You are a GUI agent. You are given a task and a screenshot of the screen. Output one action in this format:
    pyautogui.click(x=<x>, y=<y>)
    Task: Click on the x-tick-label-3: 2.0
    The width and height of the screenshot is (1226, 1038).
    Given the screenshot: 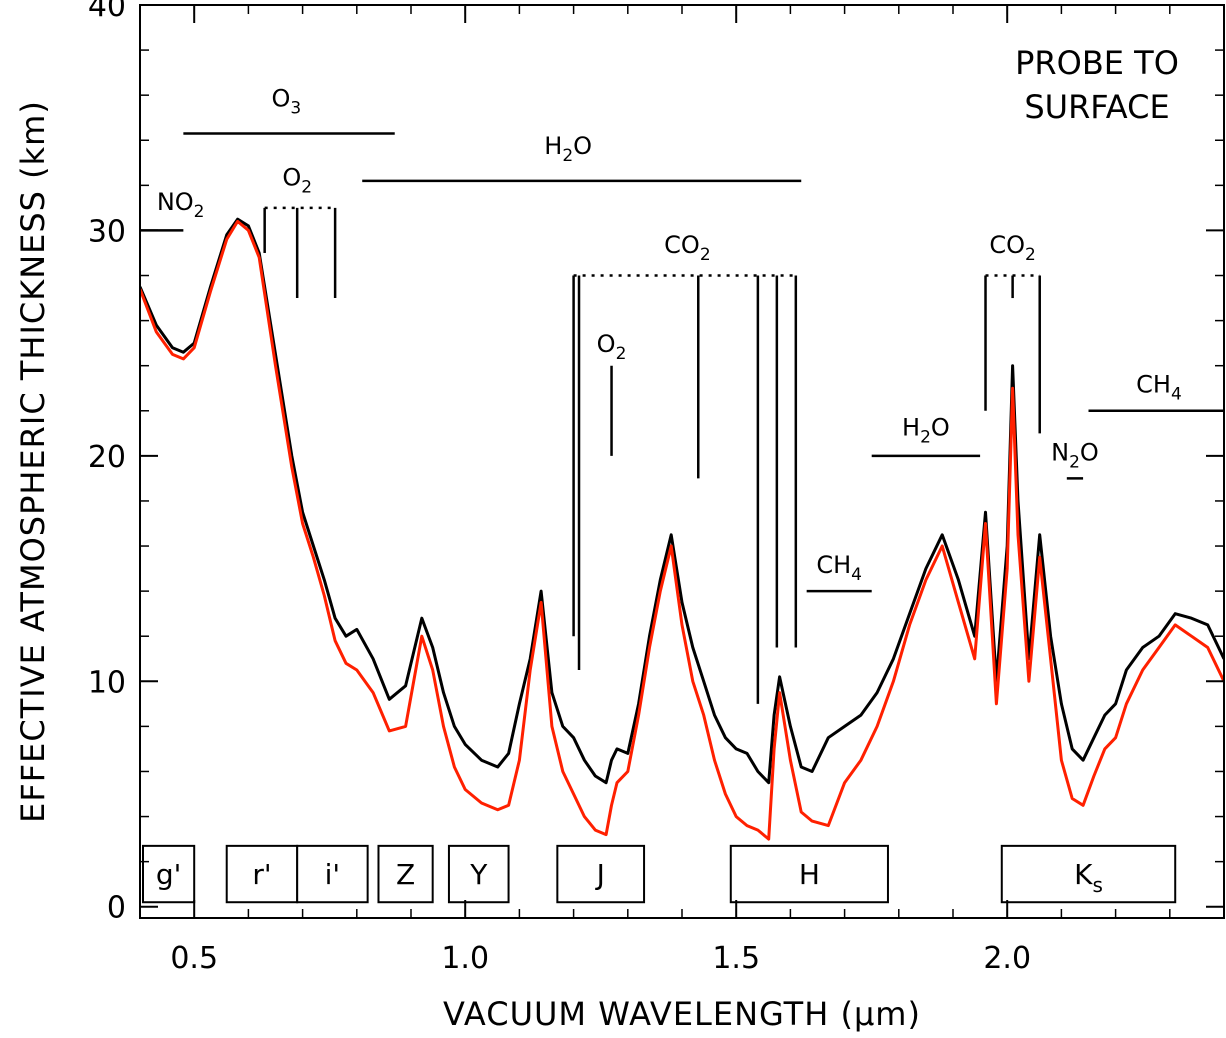 What is the action you would take?
    pyautogui.click(x=1007, y=958)
    